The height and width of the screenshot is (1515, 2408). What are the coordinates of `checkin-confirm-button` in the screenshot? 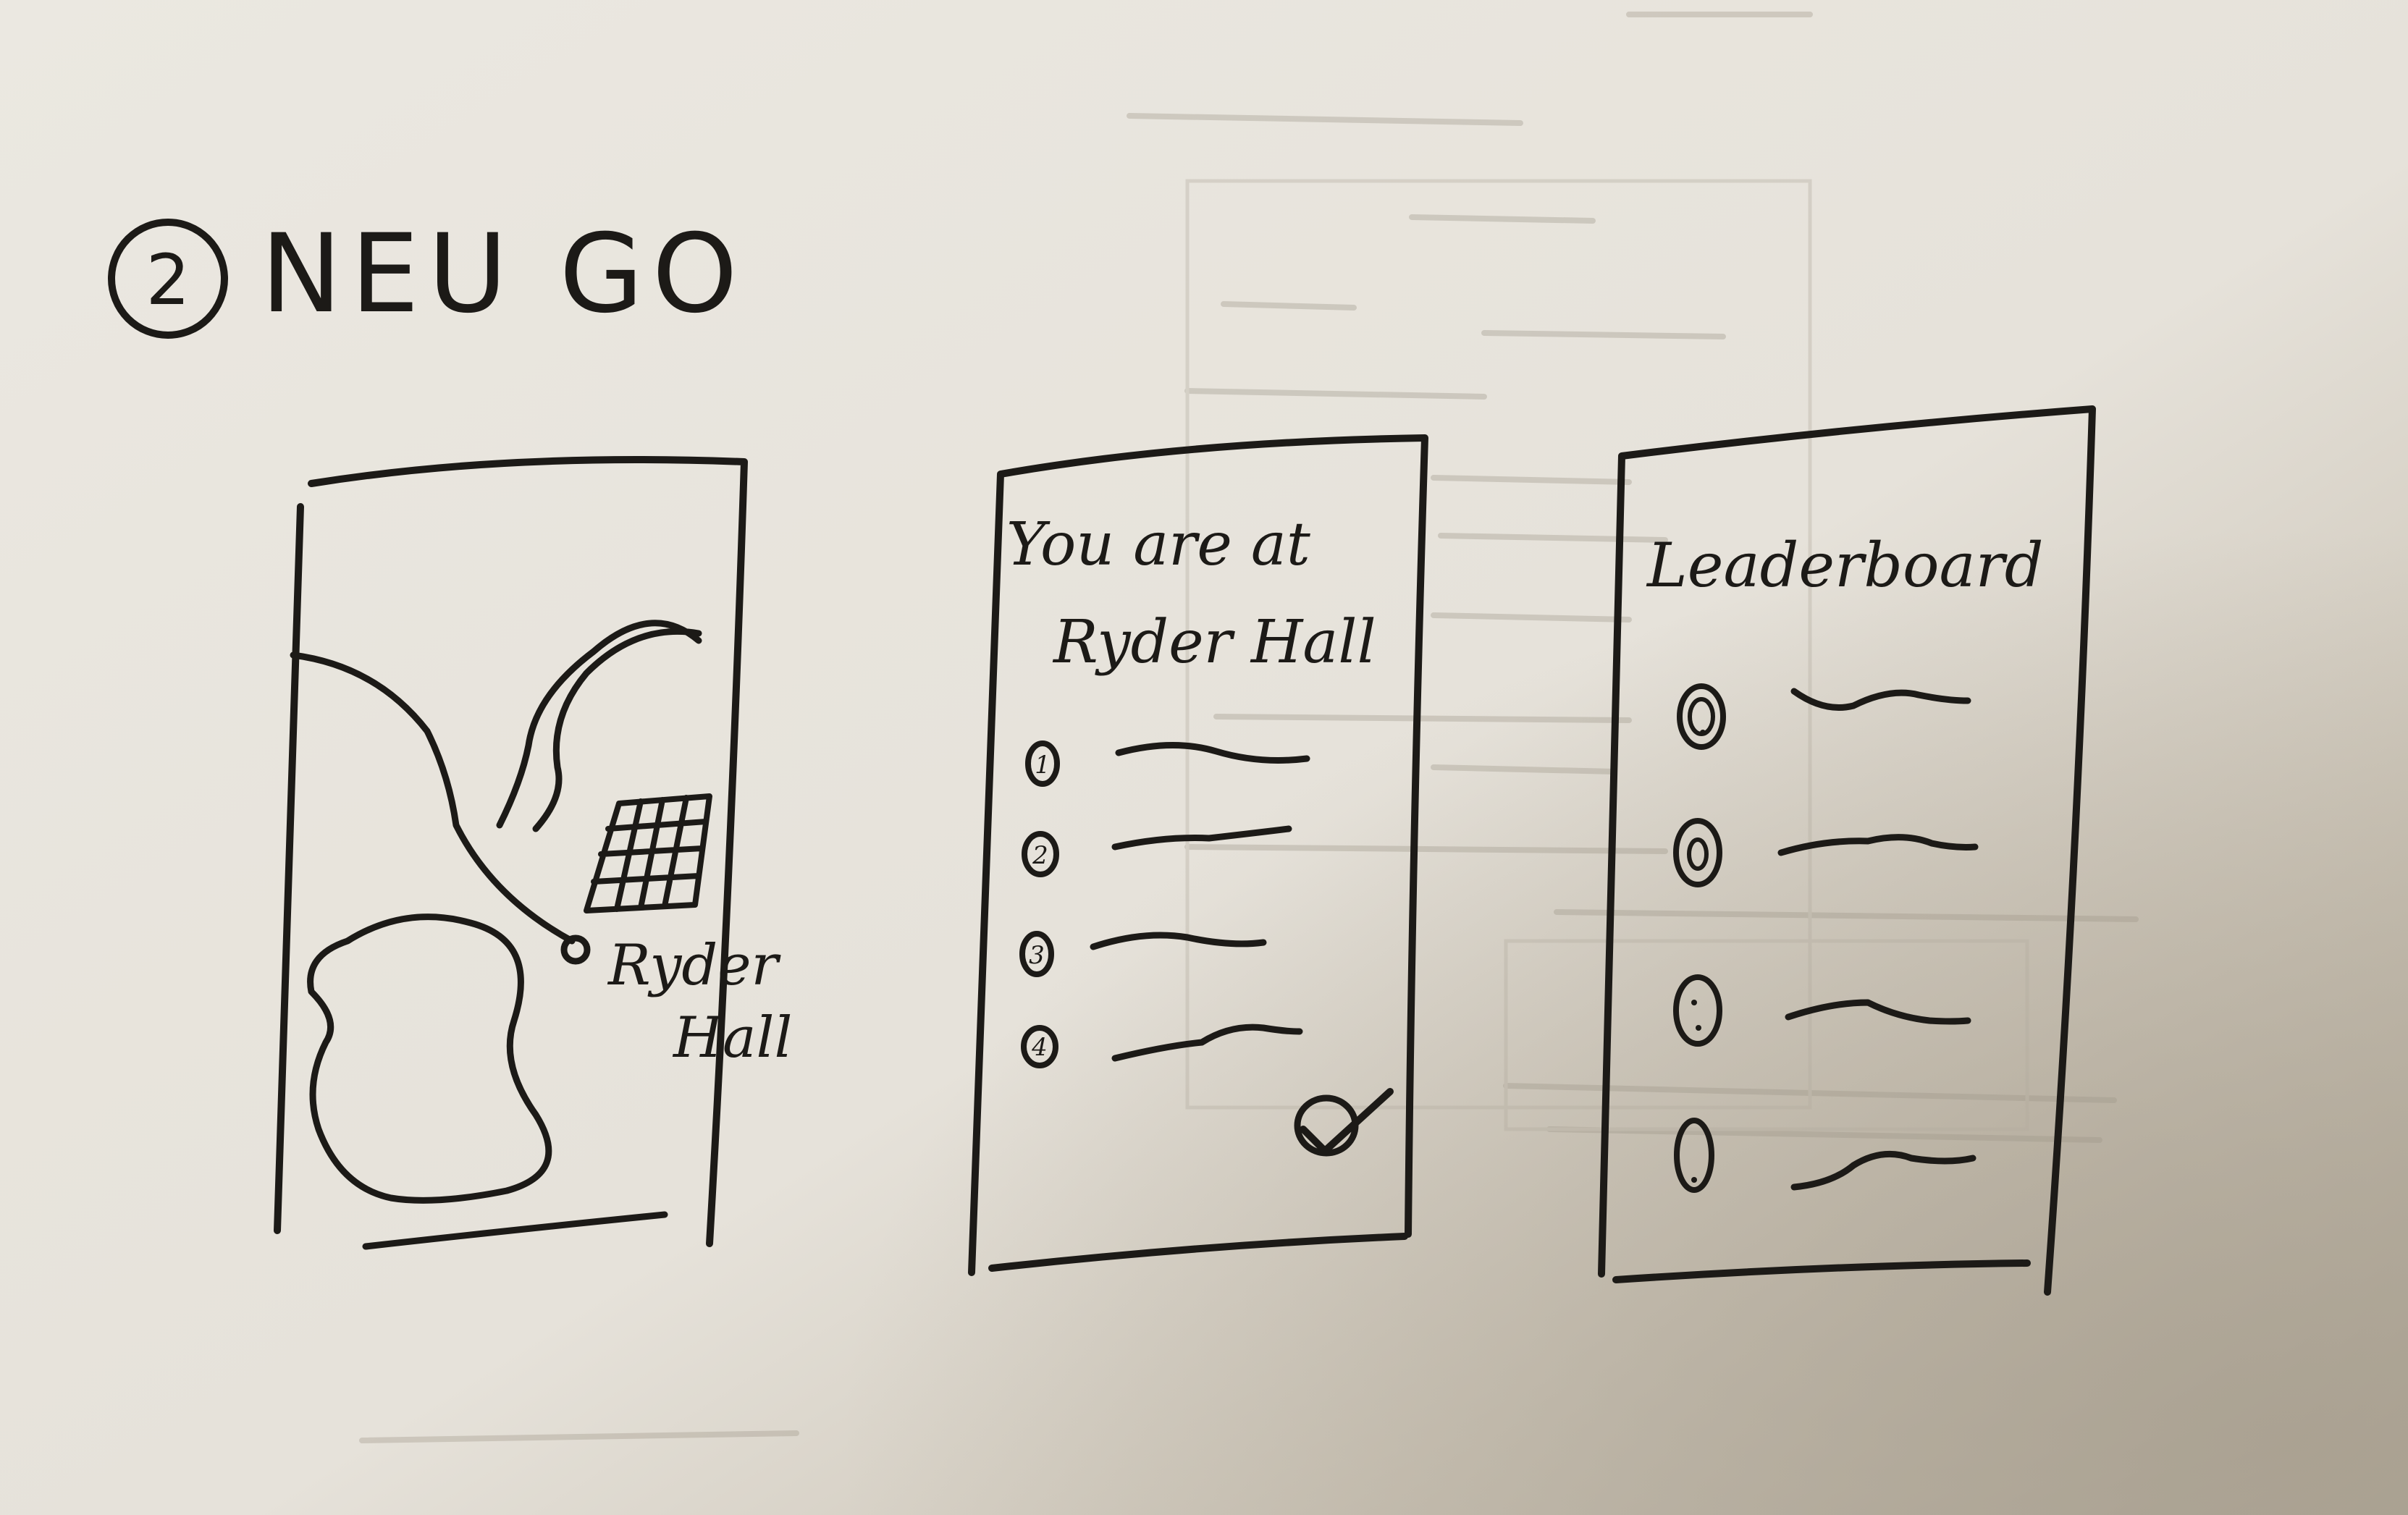 It's located at (1344, 1122).